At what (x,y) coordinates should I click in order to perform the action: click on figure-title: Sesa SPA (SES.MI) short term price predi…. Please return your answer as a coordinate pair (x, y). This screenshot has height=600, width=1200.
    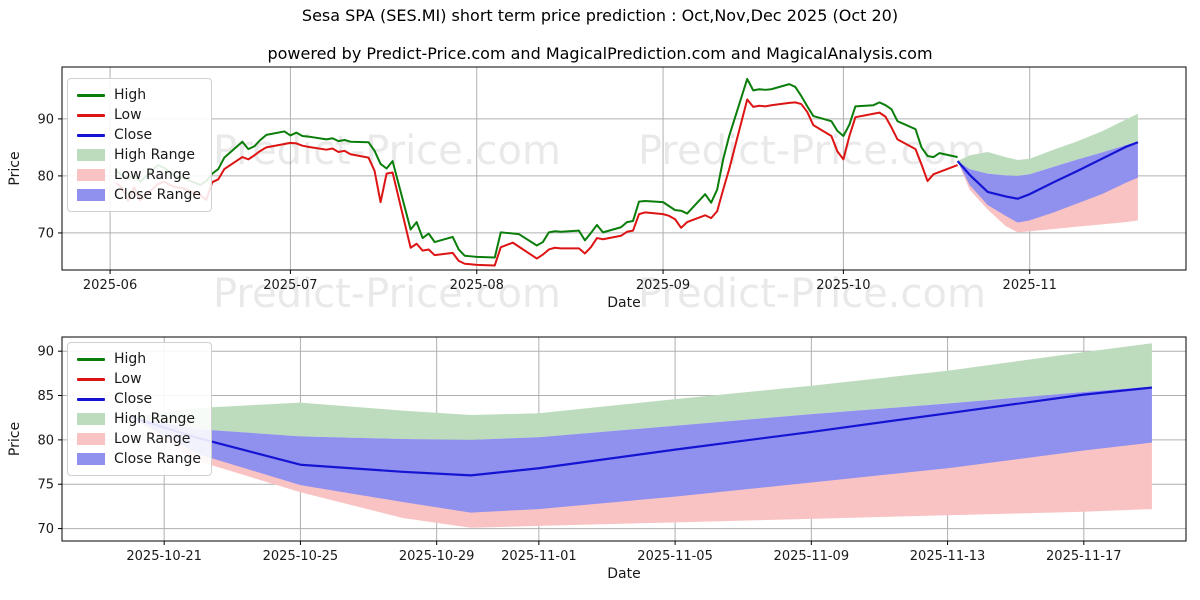
    Looking at the image, I should click on (600, 15).